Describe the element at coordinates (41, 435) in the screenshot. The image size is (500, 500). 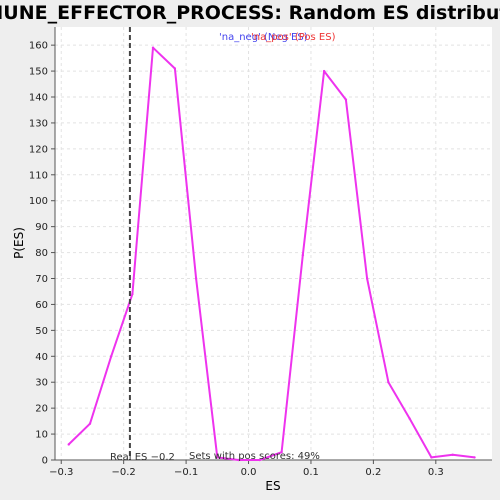
I see `y-tick-label: 10` at that location.